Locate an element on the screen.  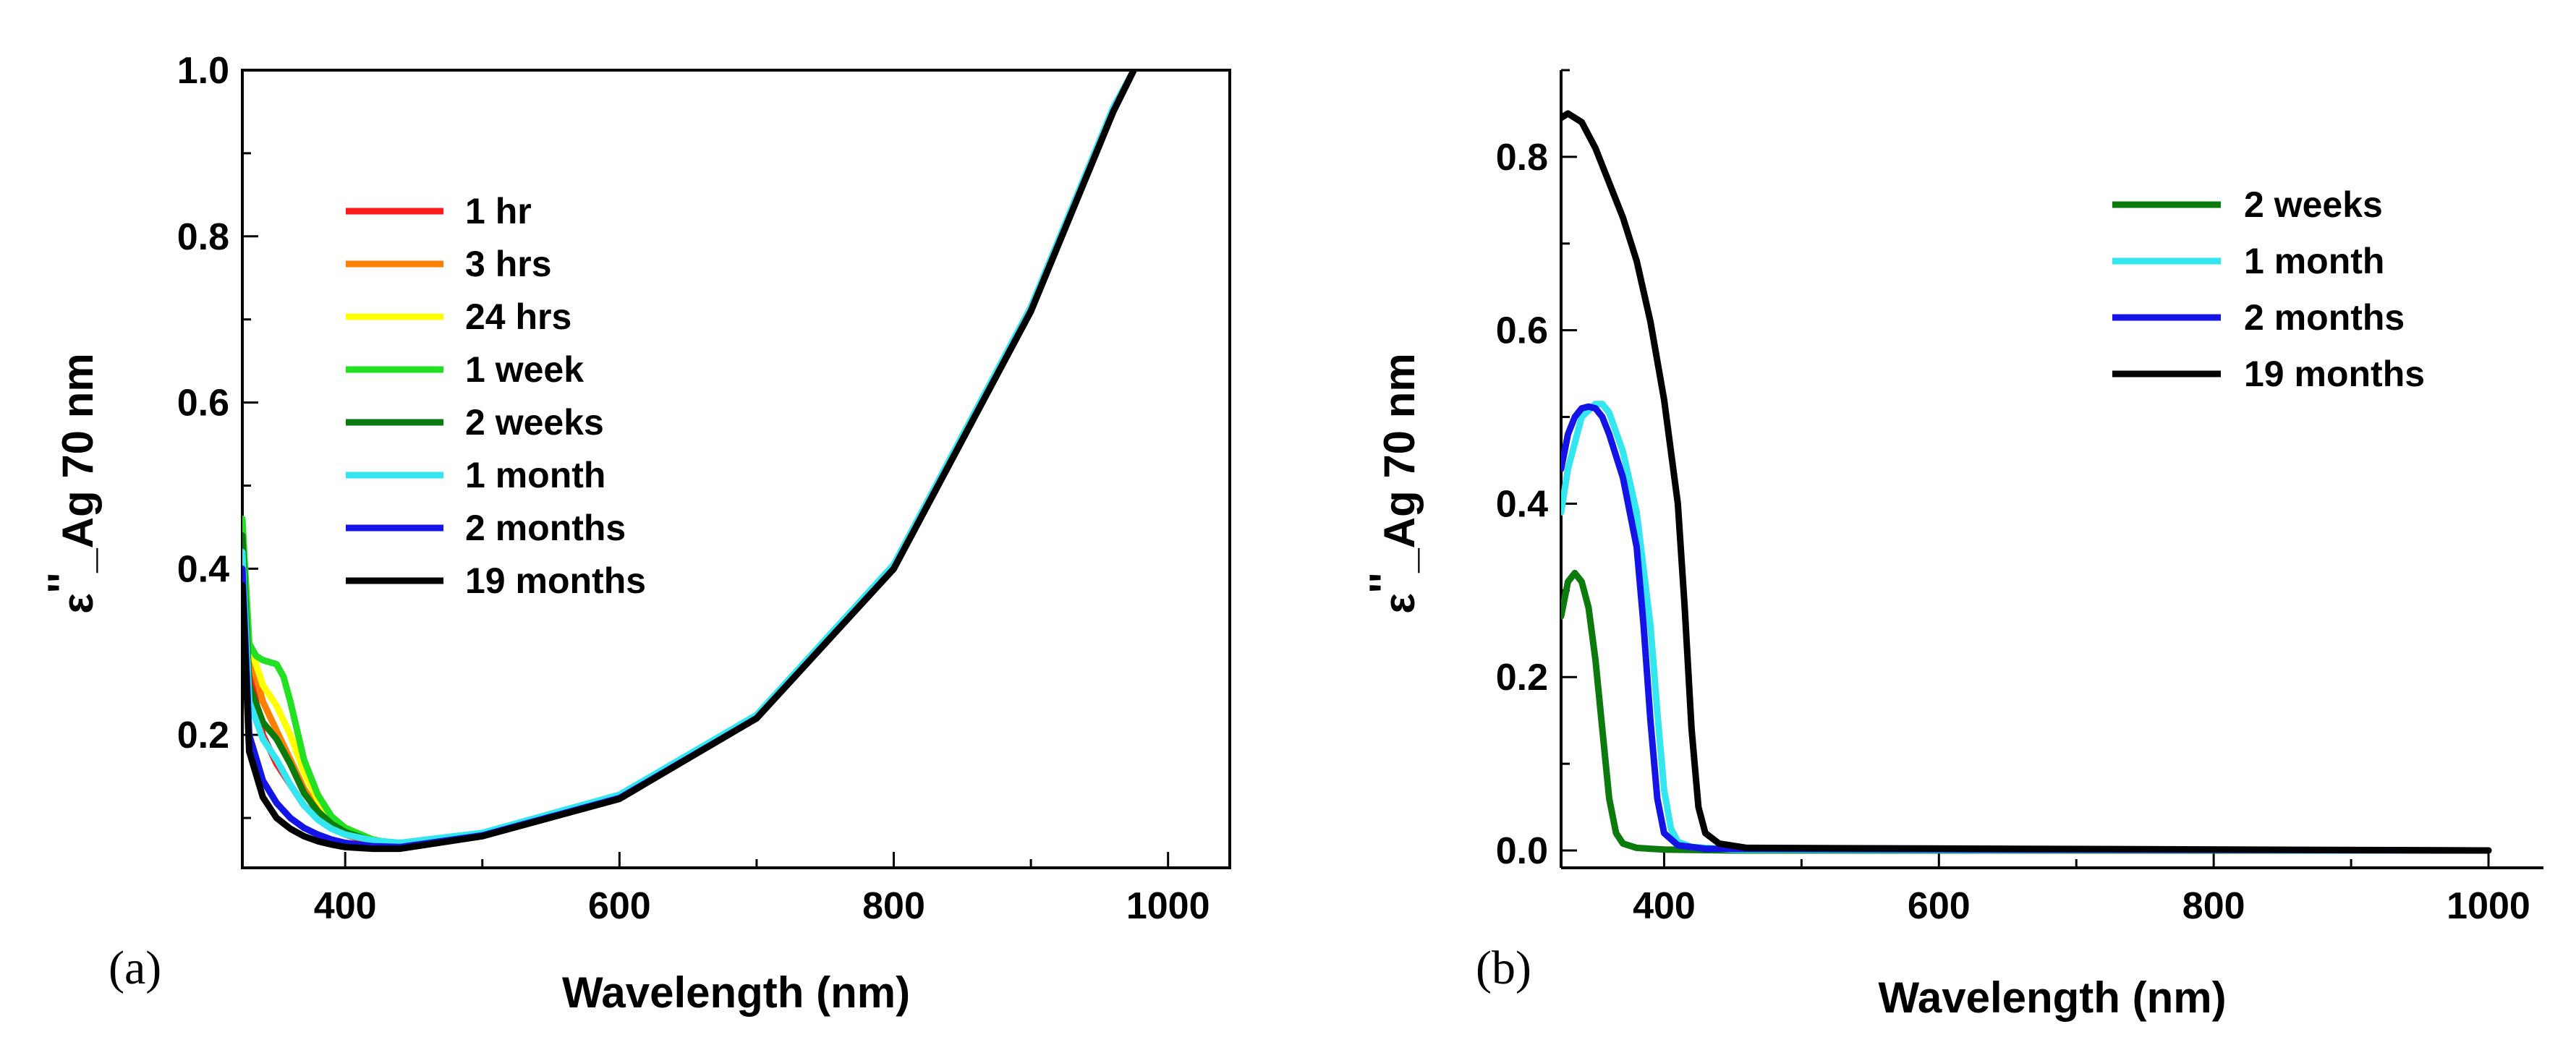
y-tick-label: 1.0 is located at coordinates (203, 71).